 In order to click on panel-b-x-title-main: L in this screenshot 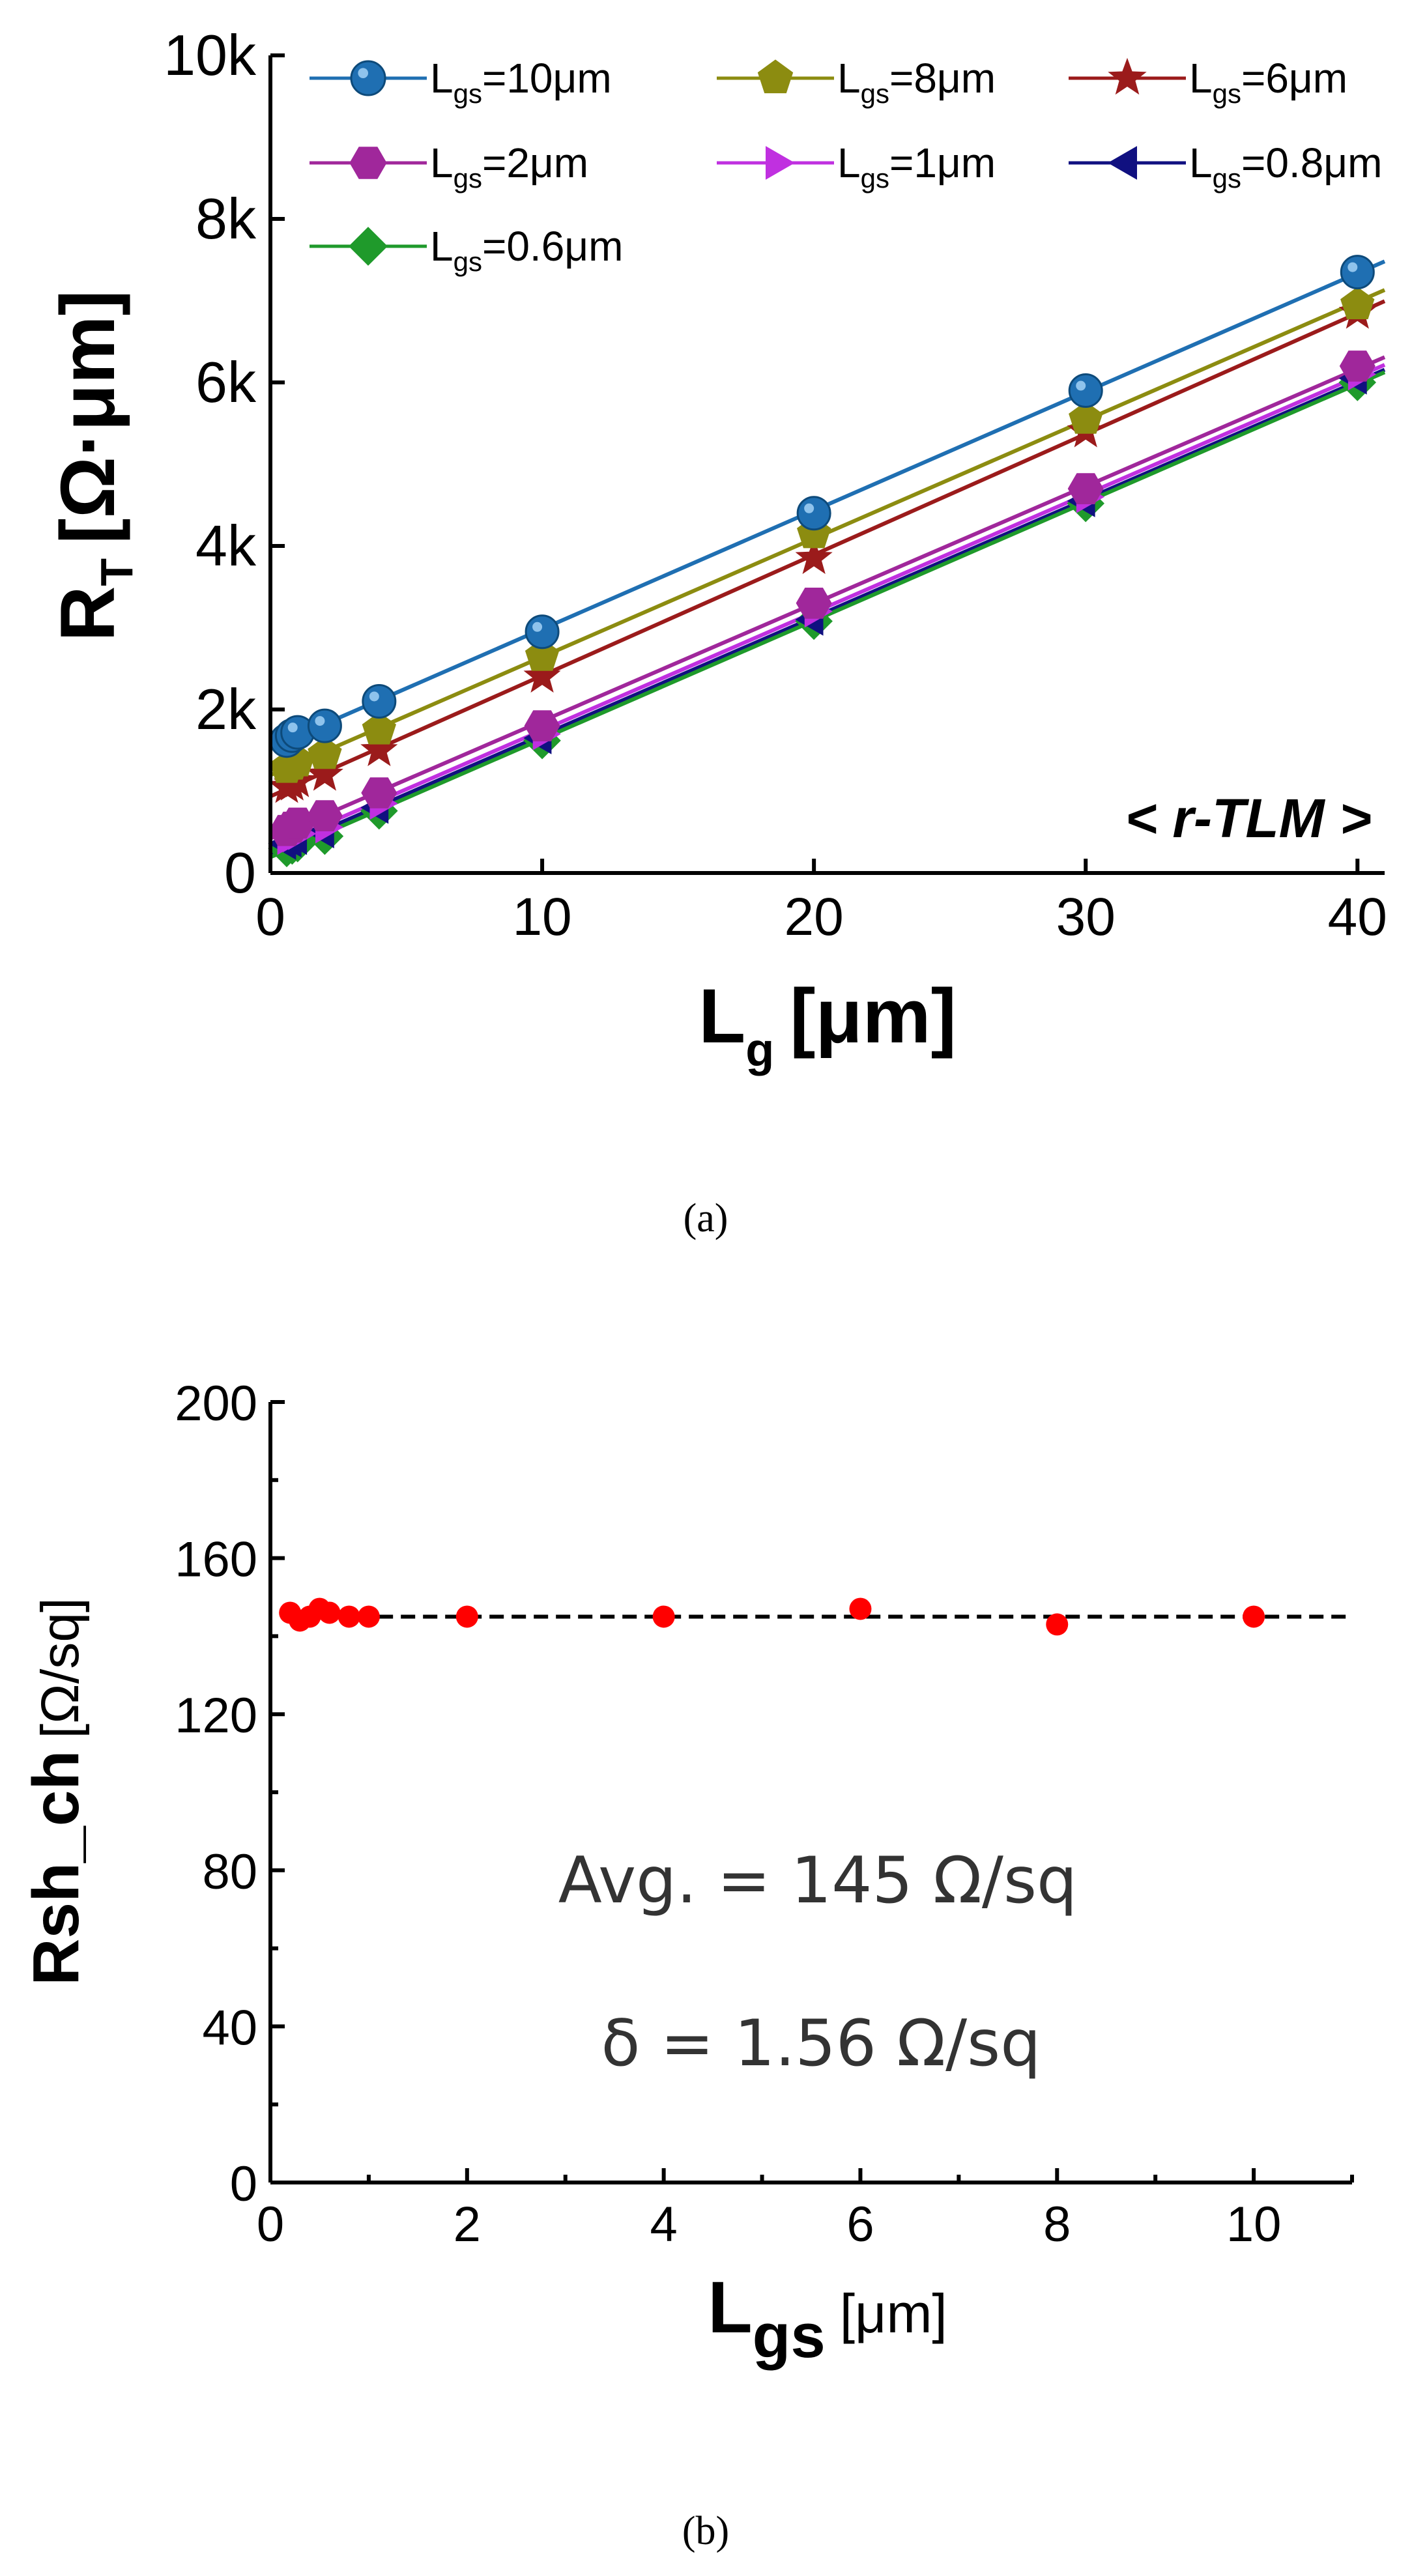, I will do `click(730, 2307)`.